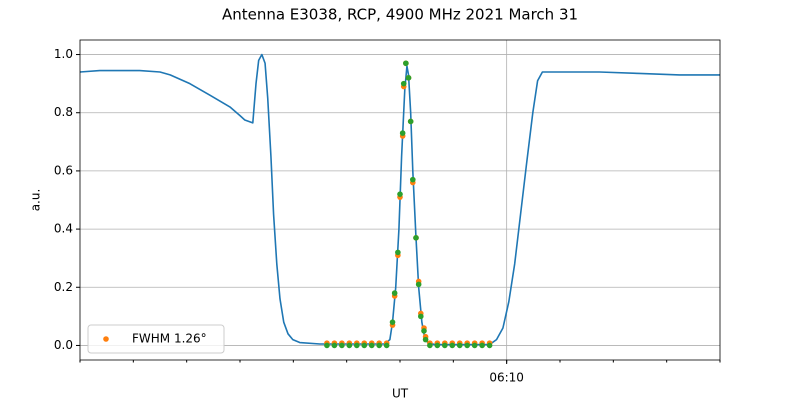  I want to click on legend-label: FWHM 1.26°, so click(169, 339).